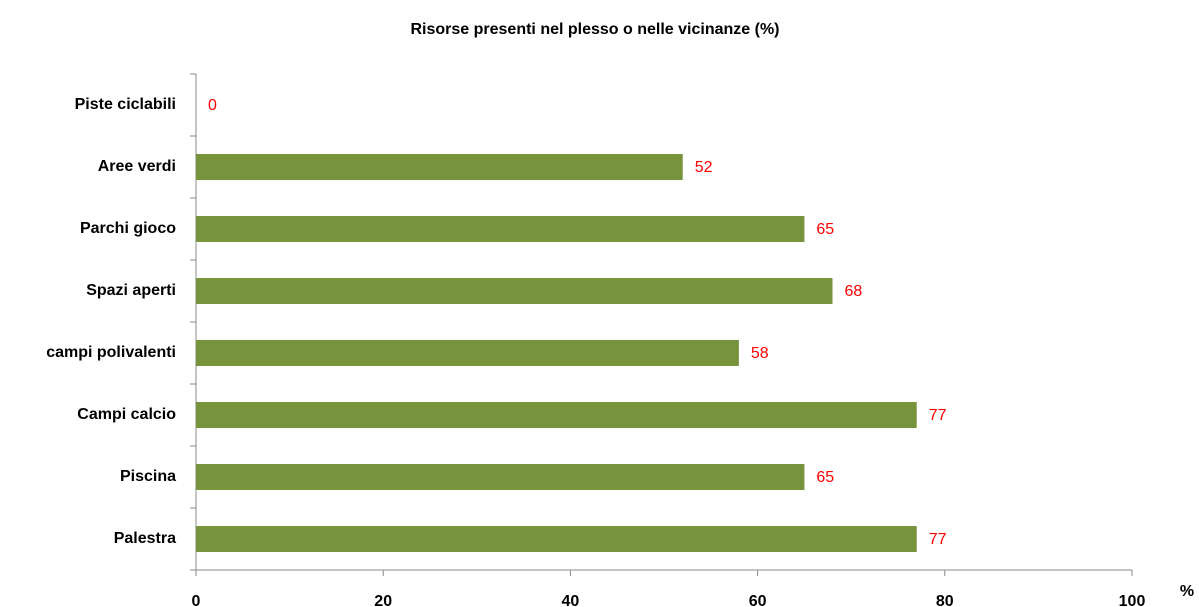  I want to click on value-label: 58, so click(760, 353).